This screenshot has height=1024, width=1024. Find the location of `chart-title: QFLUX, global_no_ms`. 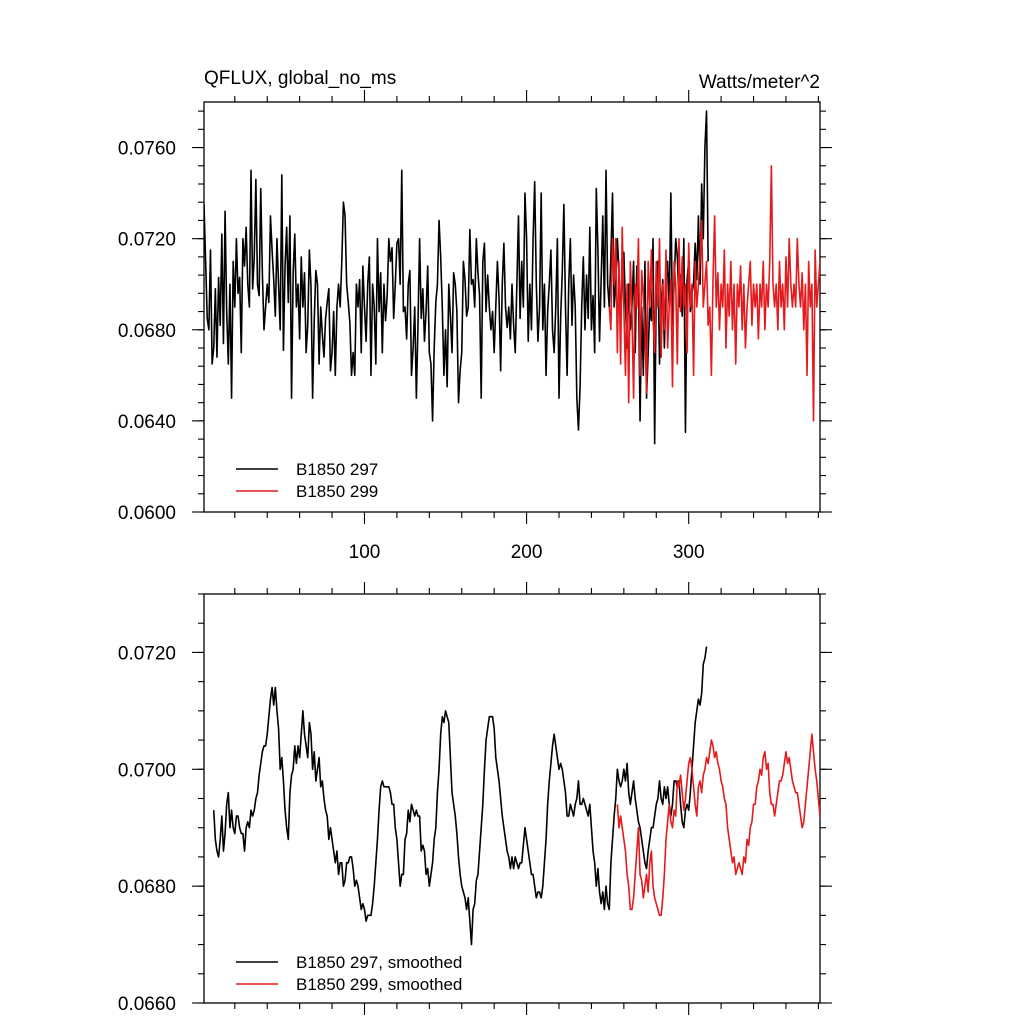

chart-title: QFLUX, global_no_ms is located at coordinates (300, 78).